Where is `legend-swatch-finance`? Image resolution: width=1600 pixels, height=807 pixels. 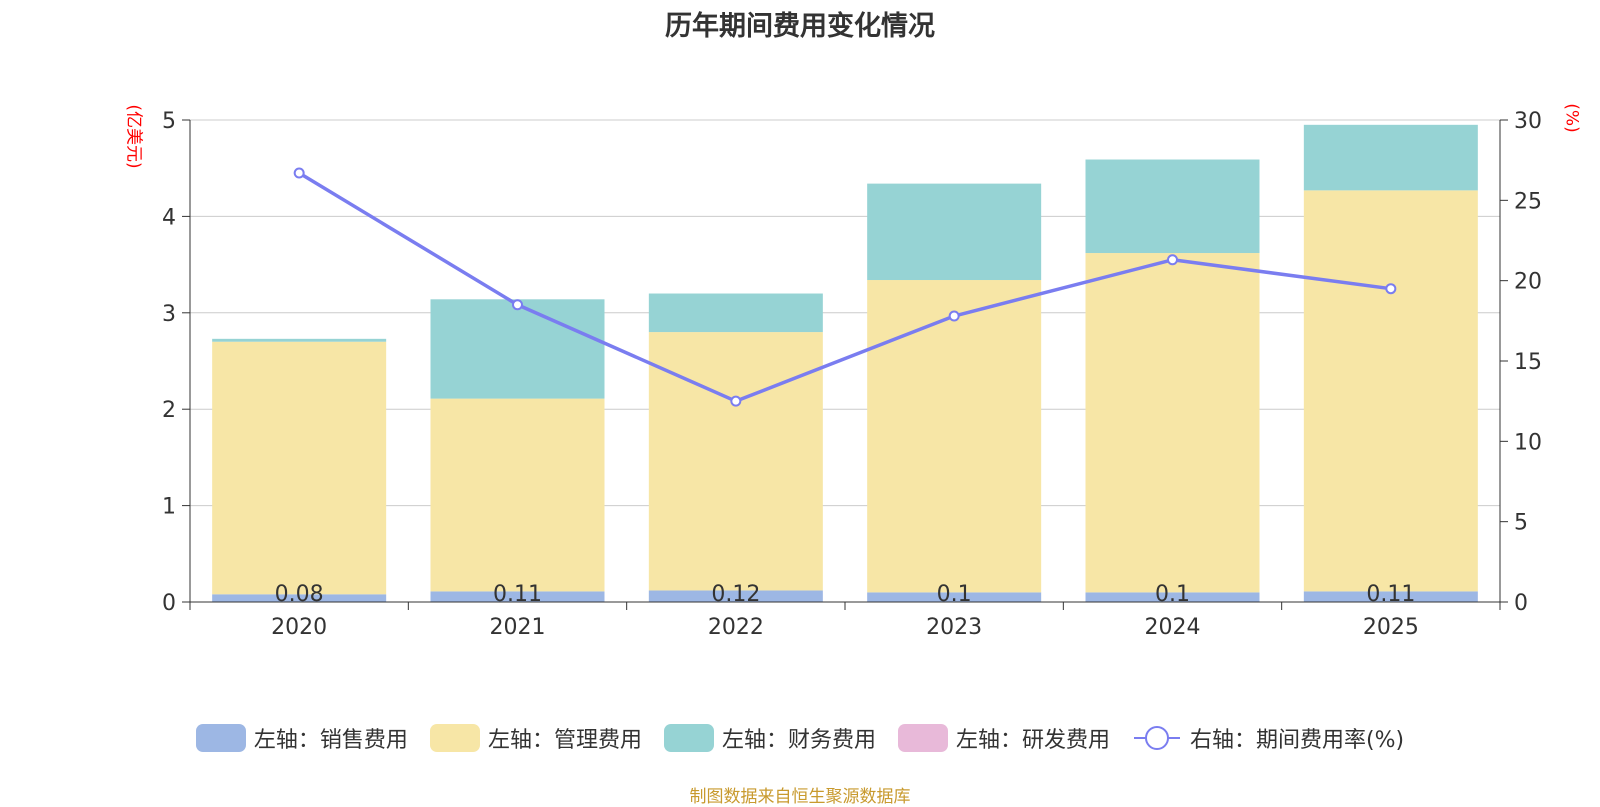 legend-swatch-finance is located at coordinates (688, 738).